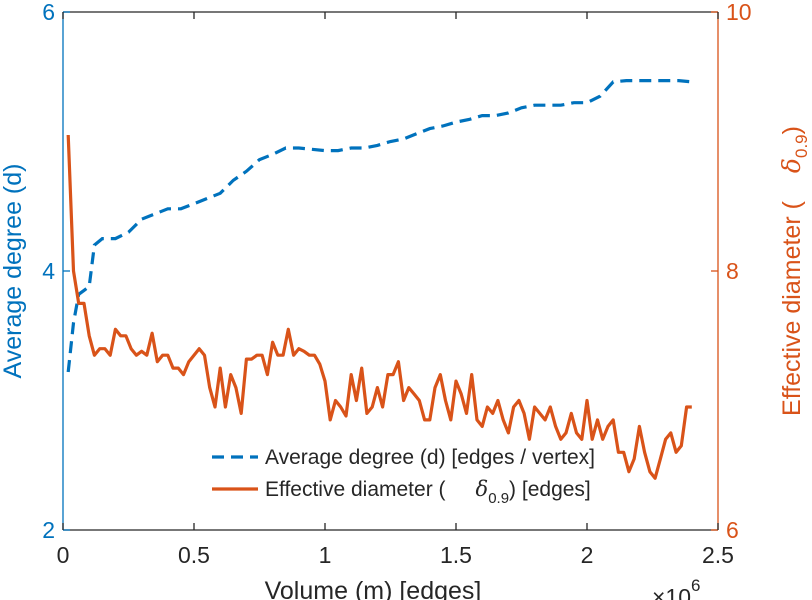  What do you see at coordinates (550, 489) in the screenshot?
I see `legend-diameter-close: ) [edges]` at bounding box center [550, 489].